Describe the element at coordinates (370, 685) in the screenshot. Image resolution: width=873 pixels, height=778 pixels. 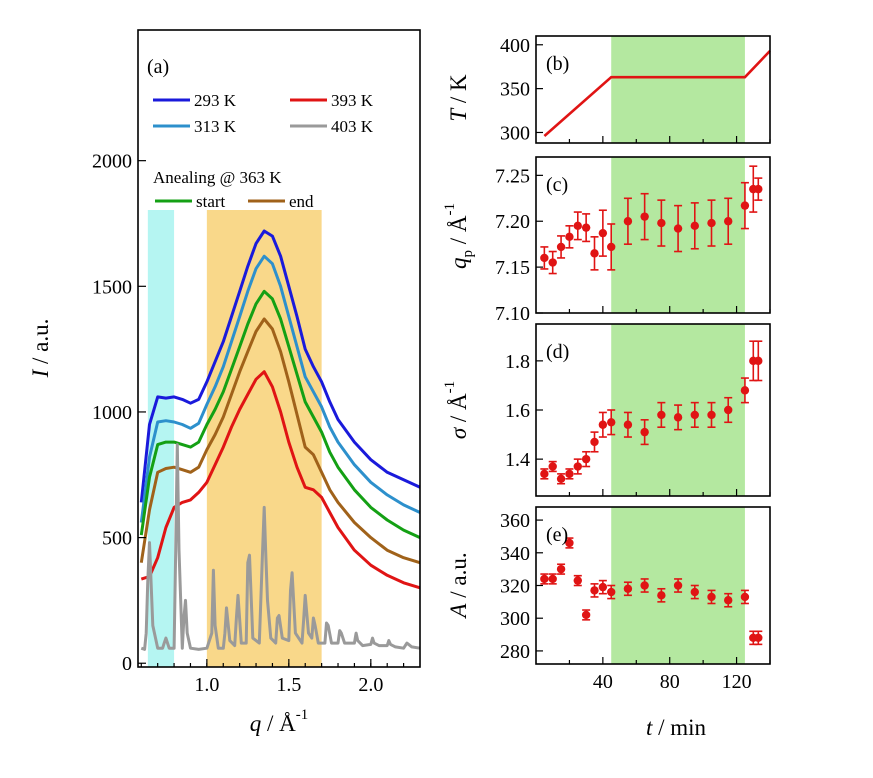
I see `panel-a-xtick-label: 2.0` at that location.